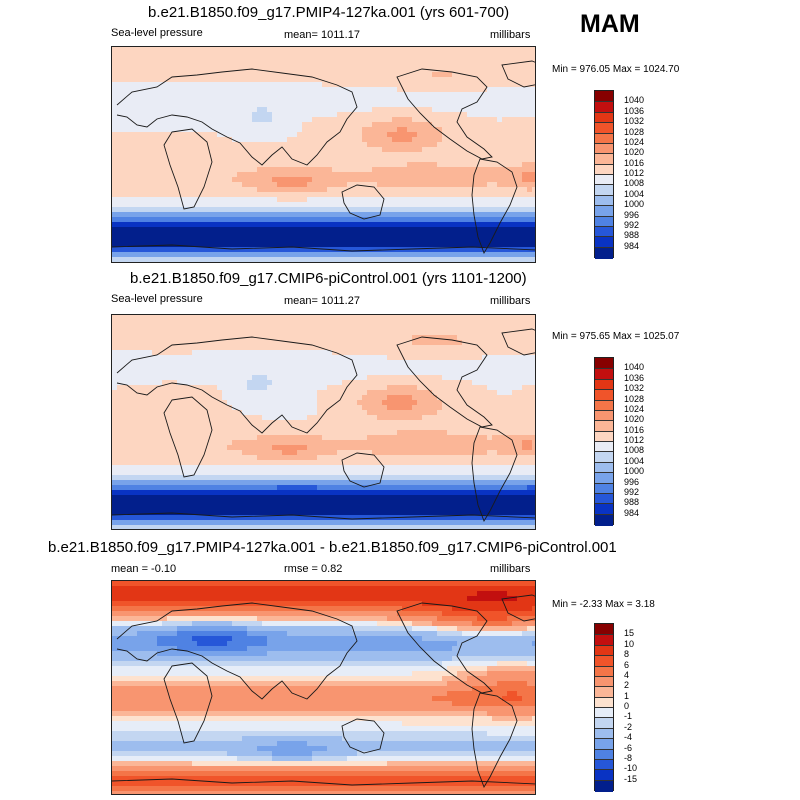 This screenshot has width=800, height=800. I want to click on colorbar-tick-label: -6, so click(628, 747).